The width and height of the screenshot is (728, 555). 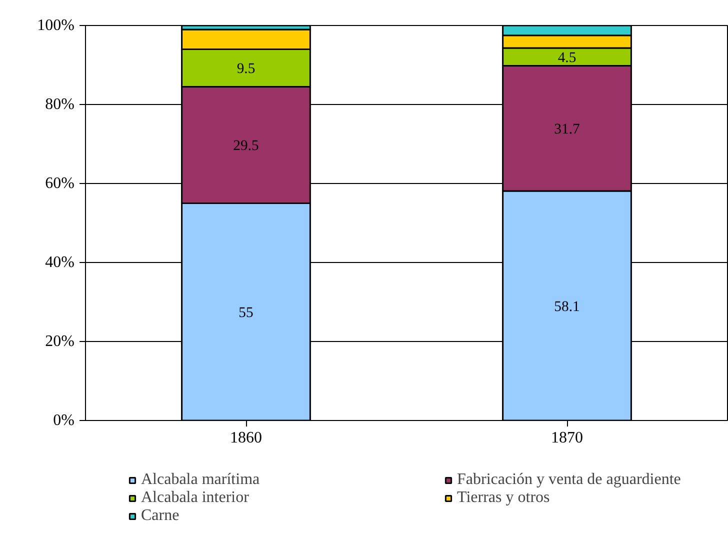 What do you see at coordinates (201, 480) in the screenshot?
I see `legend-label: Alcabala marítima` at bounding box center [201, 480].